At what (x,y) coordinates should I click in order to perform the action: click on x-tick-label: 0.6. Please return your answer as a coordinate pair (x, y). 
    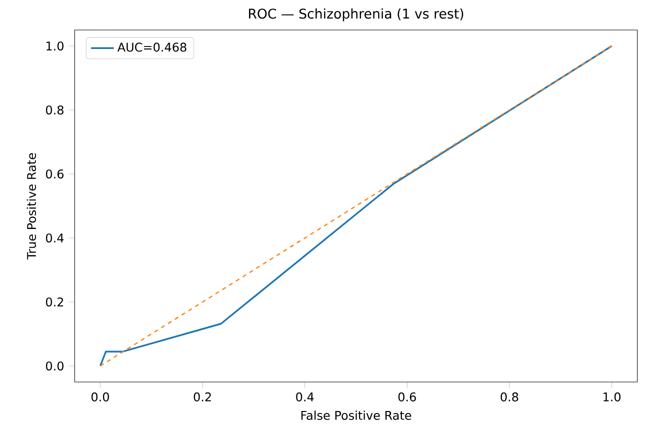
    Looking at the image, I should click on (407, 397).